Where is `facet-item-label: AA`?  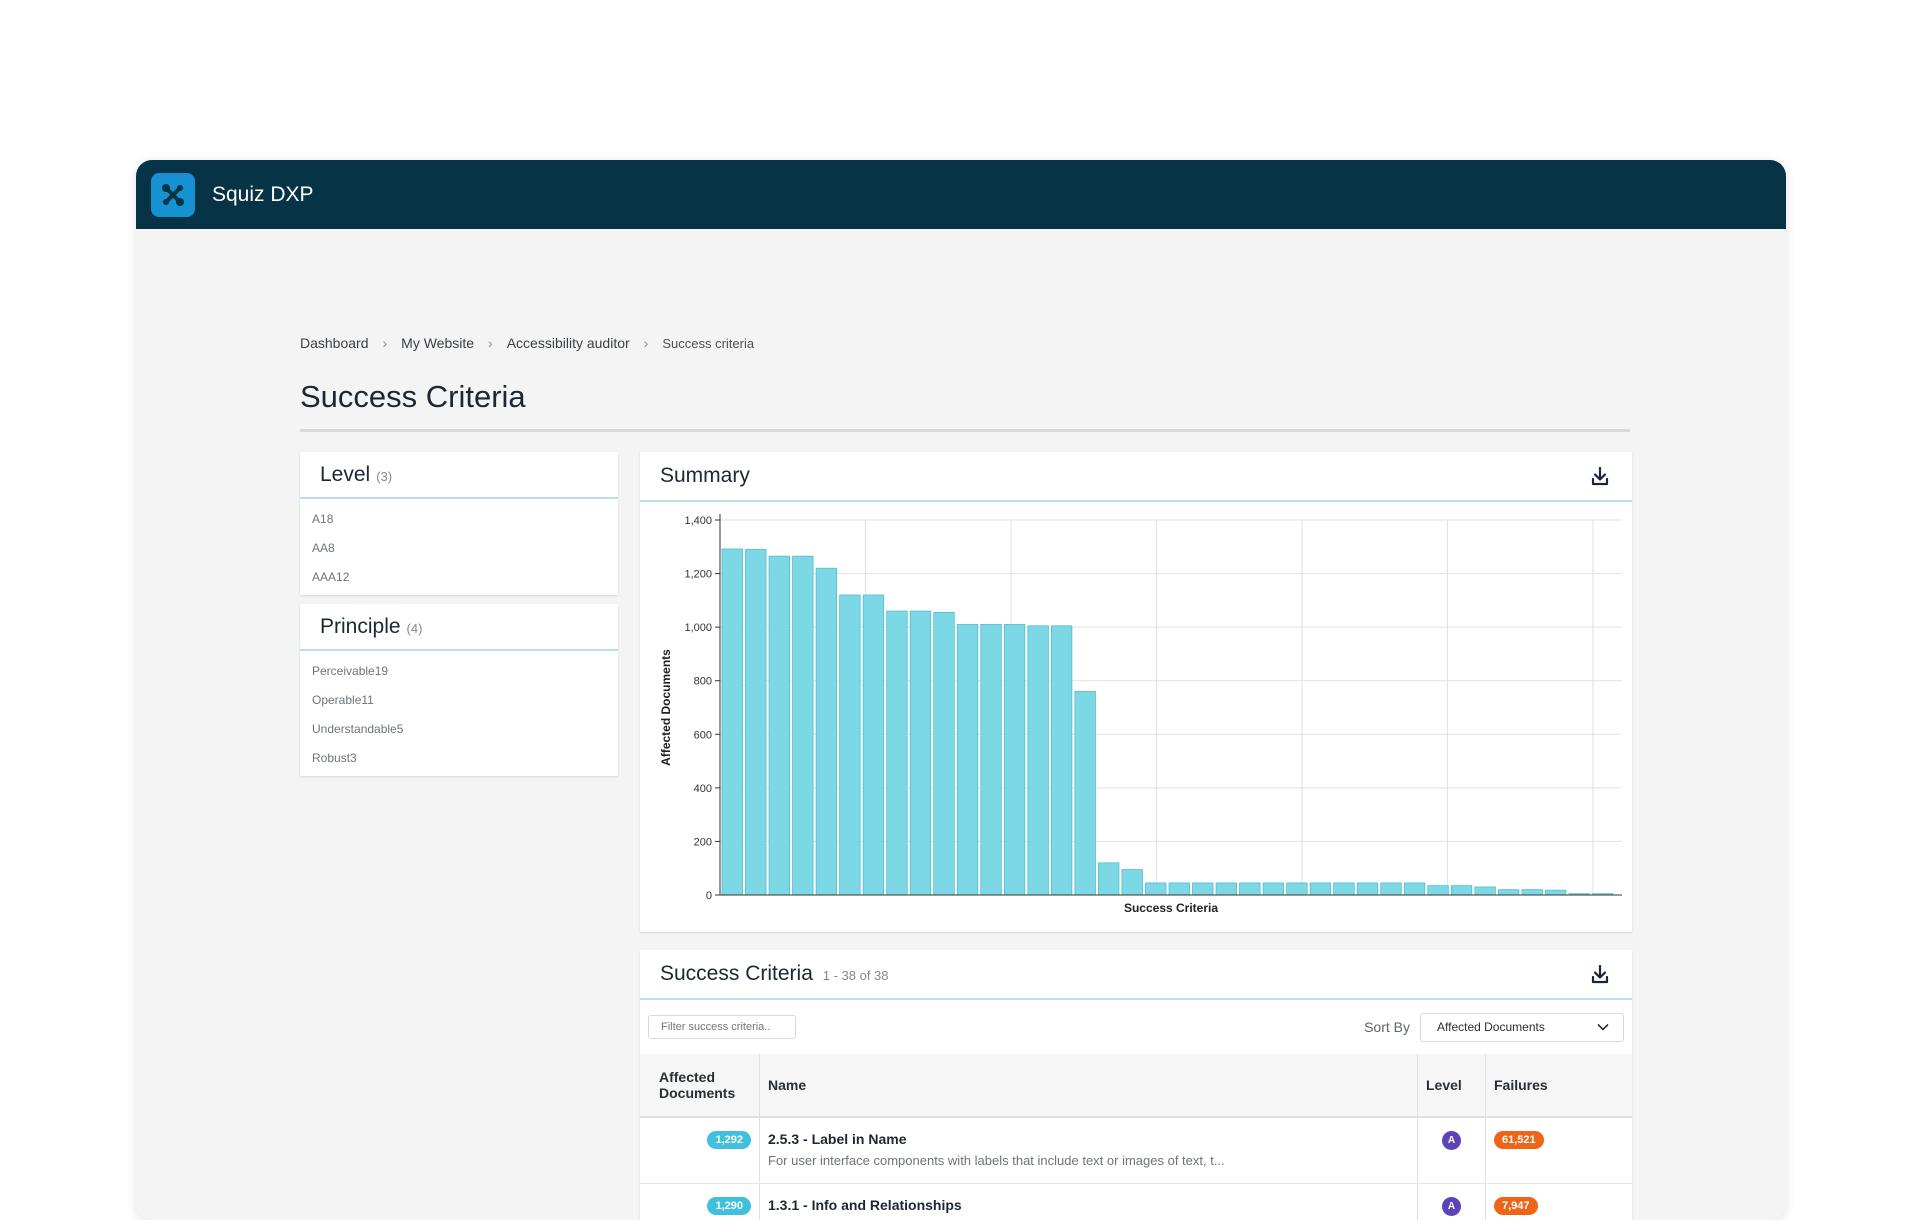 facet-item-label: AA is located at coordinates (320, 547).